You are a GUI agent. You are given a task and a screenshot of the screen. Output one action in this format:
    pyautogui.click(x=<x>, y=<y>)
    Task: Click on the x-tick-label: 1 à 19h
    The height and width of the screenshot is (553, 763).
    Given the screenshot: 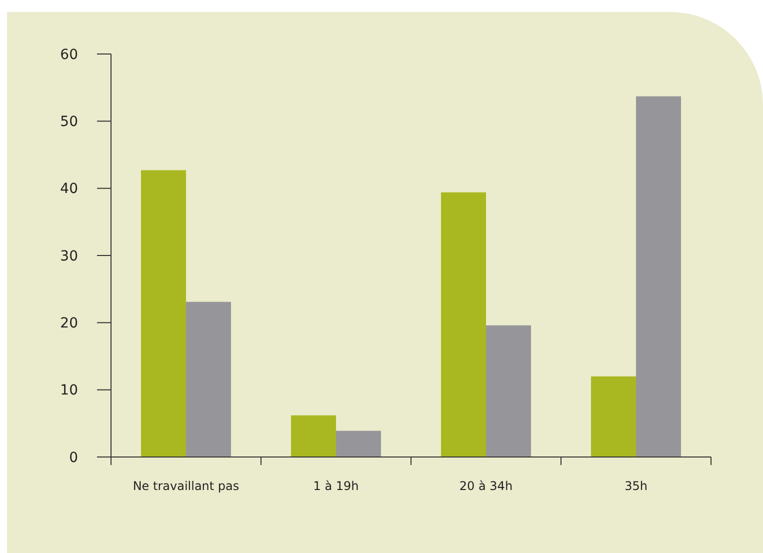 What is the action you would take?
    pyautogui.click(x=336, y=486)
    